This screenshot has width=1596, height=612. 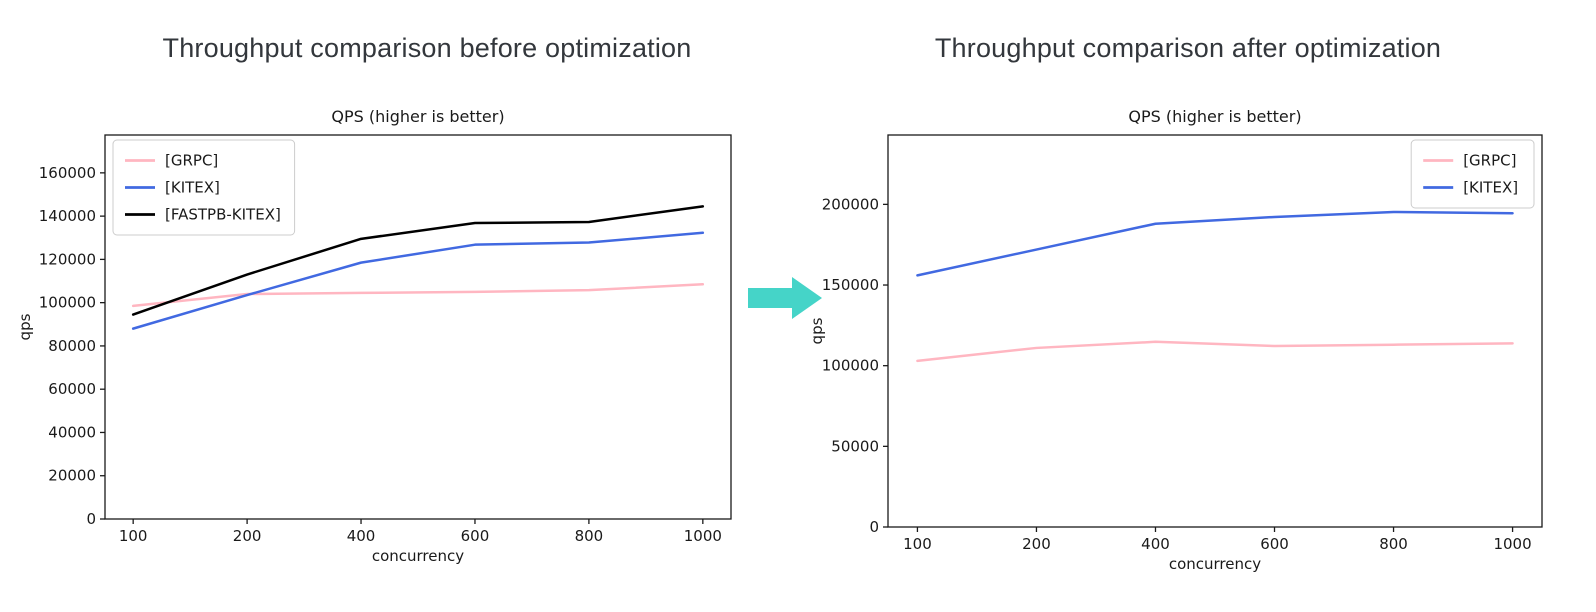 I want to click on y-tick-label: 200000, so click(x=850, y=204).